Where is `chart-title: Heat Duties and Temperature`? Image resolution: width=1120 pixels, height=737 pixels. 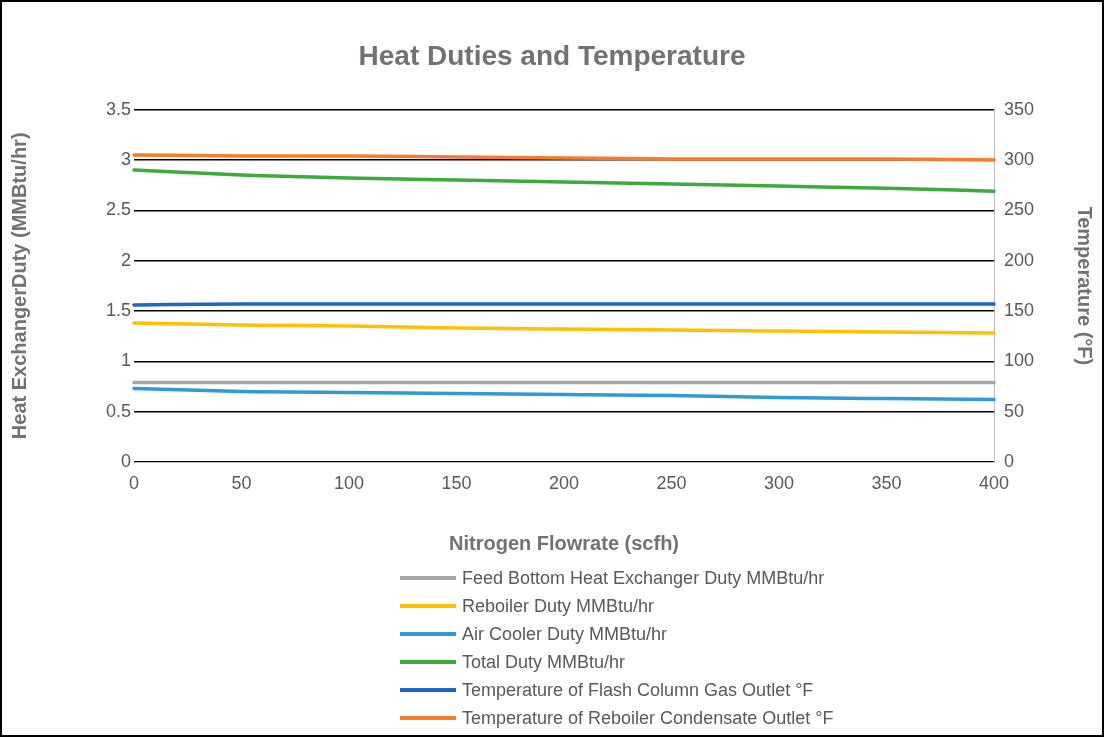 chart-title: Heat Duties and Temperature is located at coordinates (552, 55).